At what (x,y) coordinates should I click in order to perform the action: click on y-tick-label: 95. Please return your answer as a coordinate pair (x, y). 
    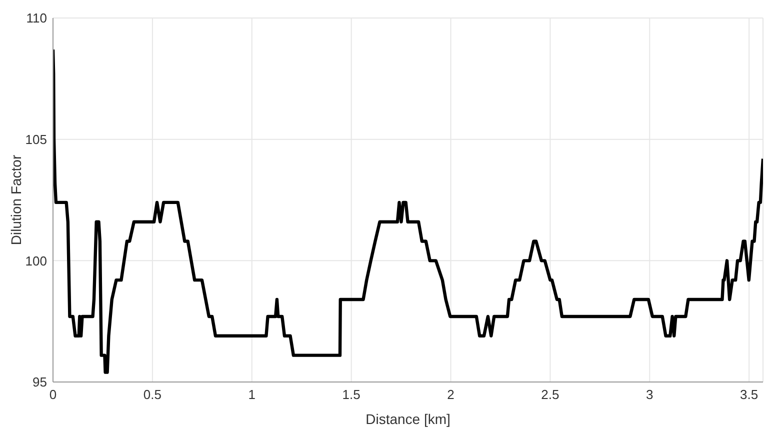
    Looking at the image, I should click on (39, 382).